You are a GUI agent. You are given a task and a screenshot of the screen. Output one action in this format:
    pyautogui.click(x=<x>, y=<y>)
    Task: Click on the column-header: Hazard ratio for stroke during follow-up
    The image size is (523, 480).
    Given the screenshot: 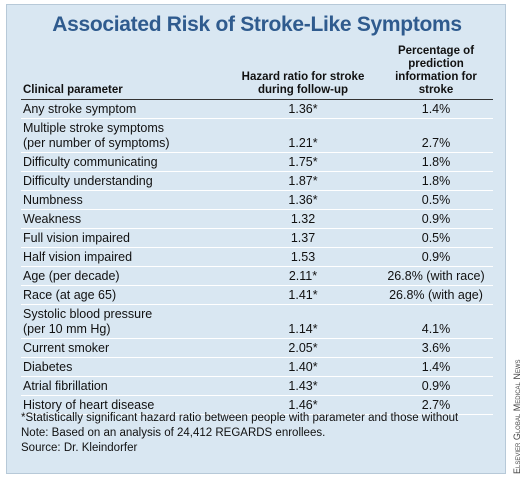 What is the action you would take?
    pyautogui.click(x=303, y=72)
    